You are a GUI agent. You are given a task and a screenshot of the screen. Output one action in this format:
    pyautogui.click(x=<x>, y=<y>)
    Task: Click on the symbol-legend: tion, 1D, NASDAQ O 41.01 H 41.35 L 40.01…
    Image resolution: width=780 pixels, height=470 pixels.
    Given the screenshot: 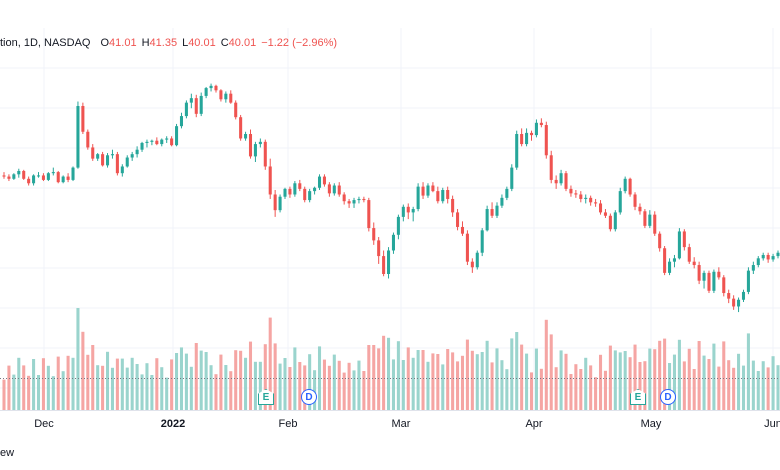 What is the action you would take?
    pyautogui.click(x=168, y=43)
    